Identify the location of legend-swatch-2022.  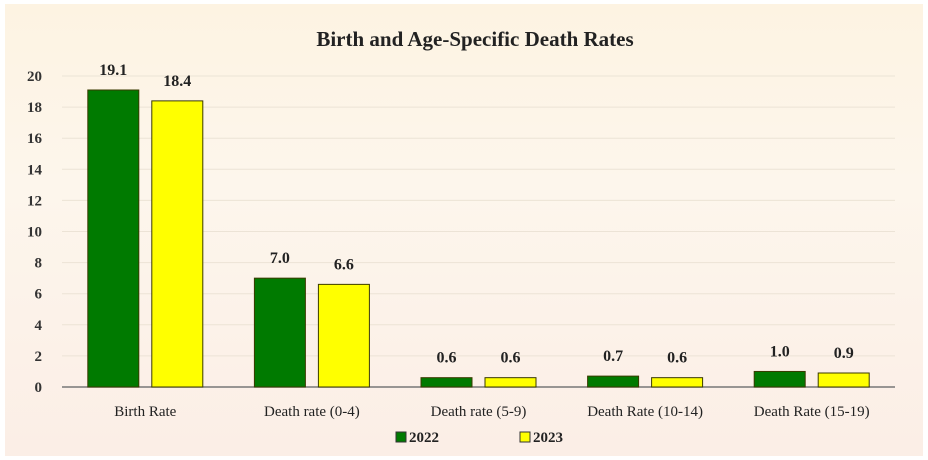
(401, 437).